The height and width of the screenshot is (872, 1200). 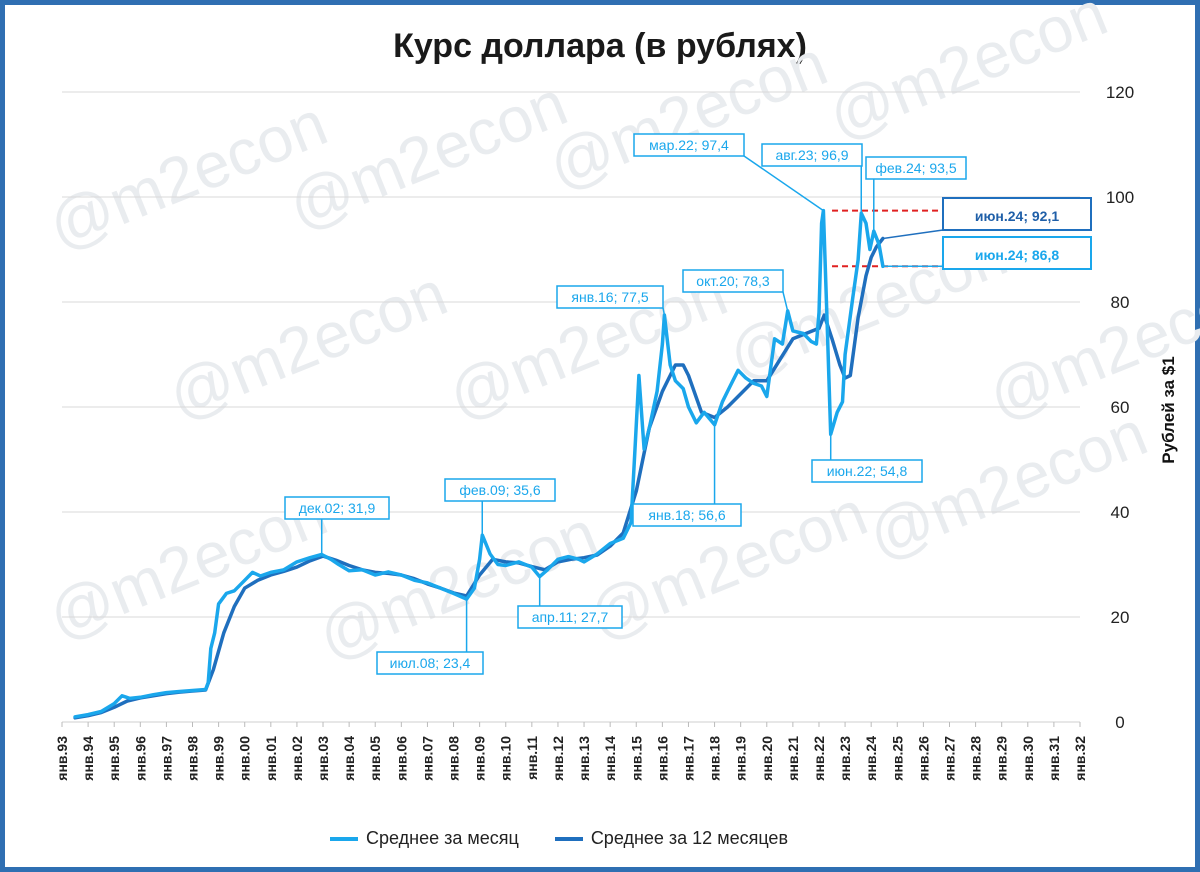 What do you see at coordinates (401, 758) in the screenshot?
I see `x-tick-label: янв.06` at bounding box center [401, 758].